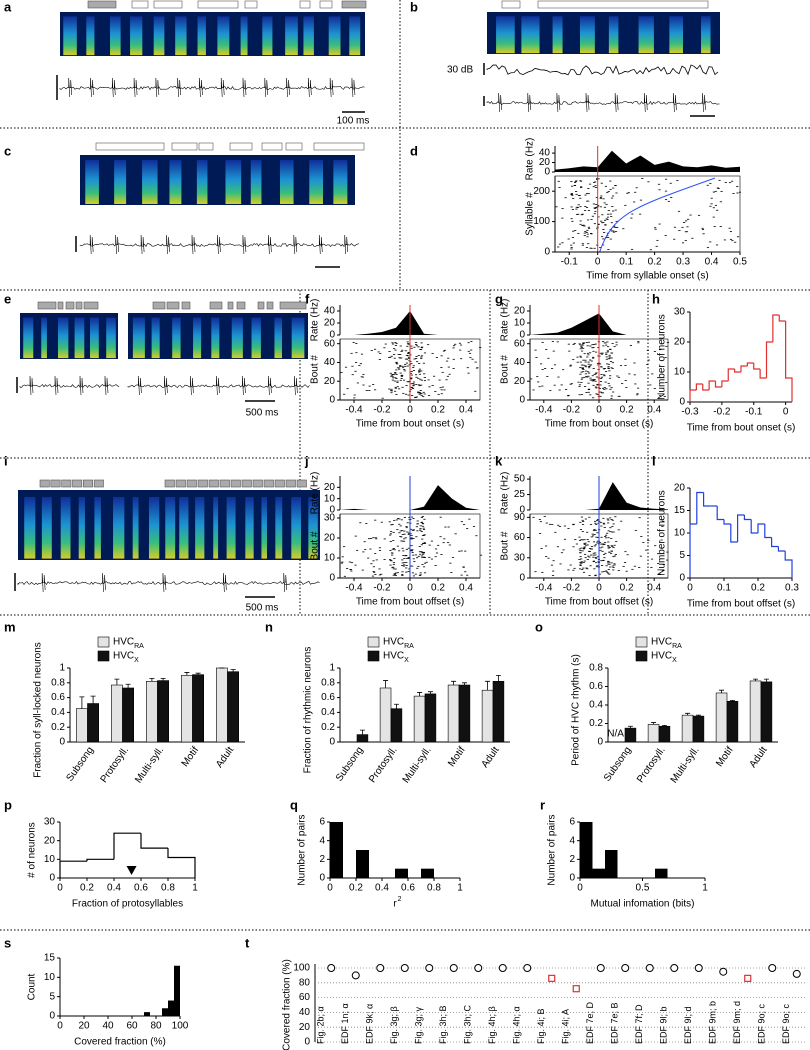  What do you see at coordinates (662, 357) in the screenshot?
I see `y-axis-label: Number of neurons` at bounding box center [662, 357].